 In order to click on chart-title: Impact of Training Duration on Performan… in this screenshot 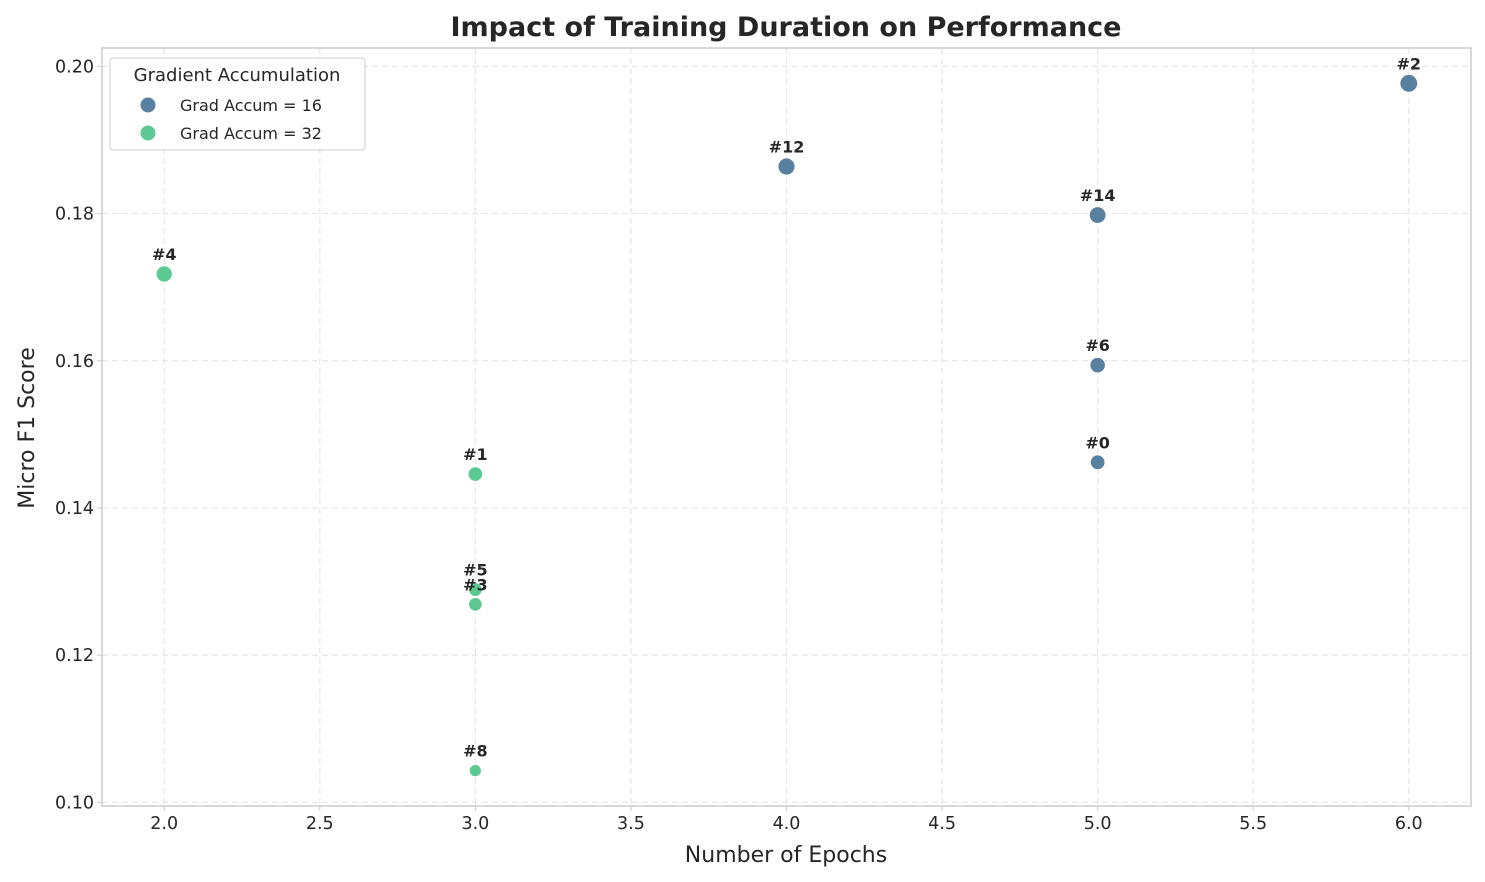, I will do `click(786, 27)`.